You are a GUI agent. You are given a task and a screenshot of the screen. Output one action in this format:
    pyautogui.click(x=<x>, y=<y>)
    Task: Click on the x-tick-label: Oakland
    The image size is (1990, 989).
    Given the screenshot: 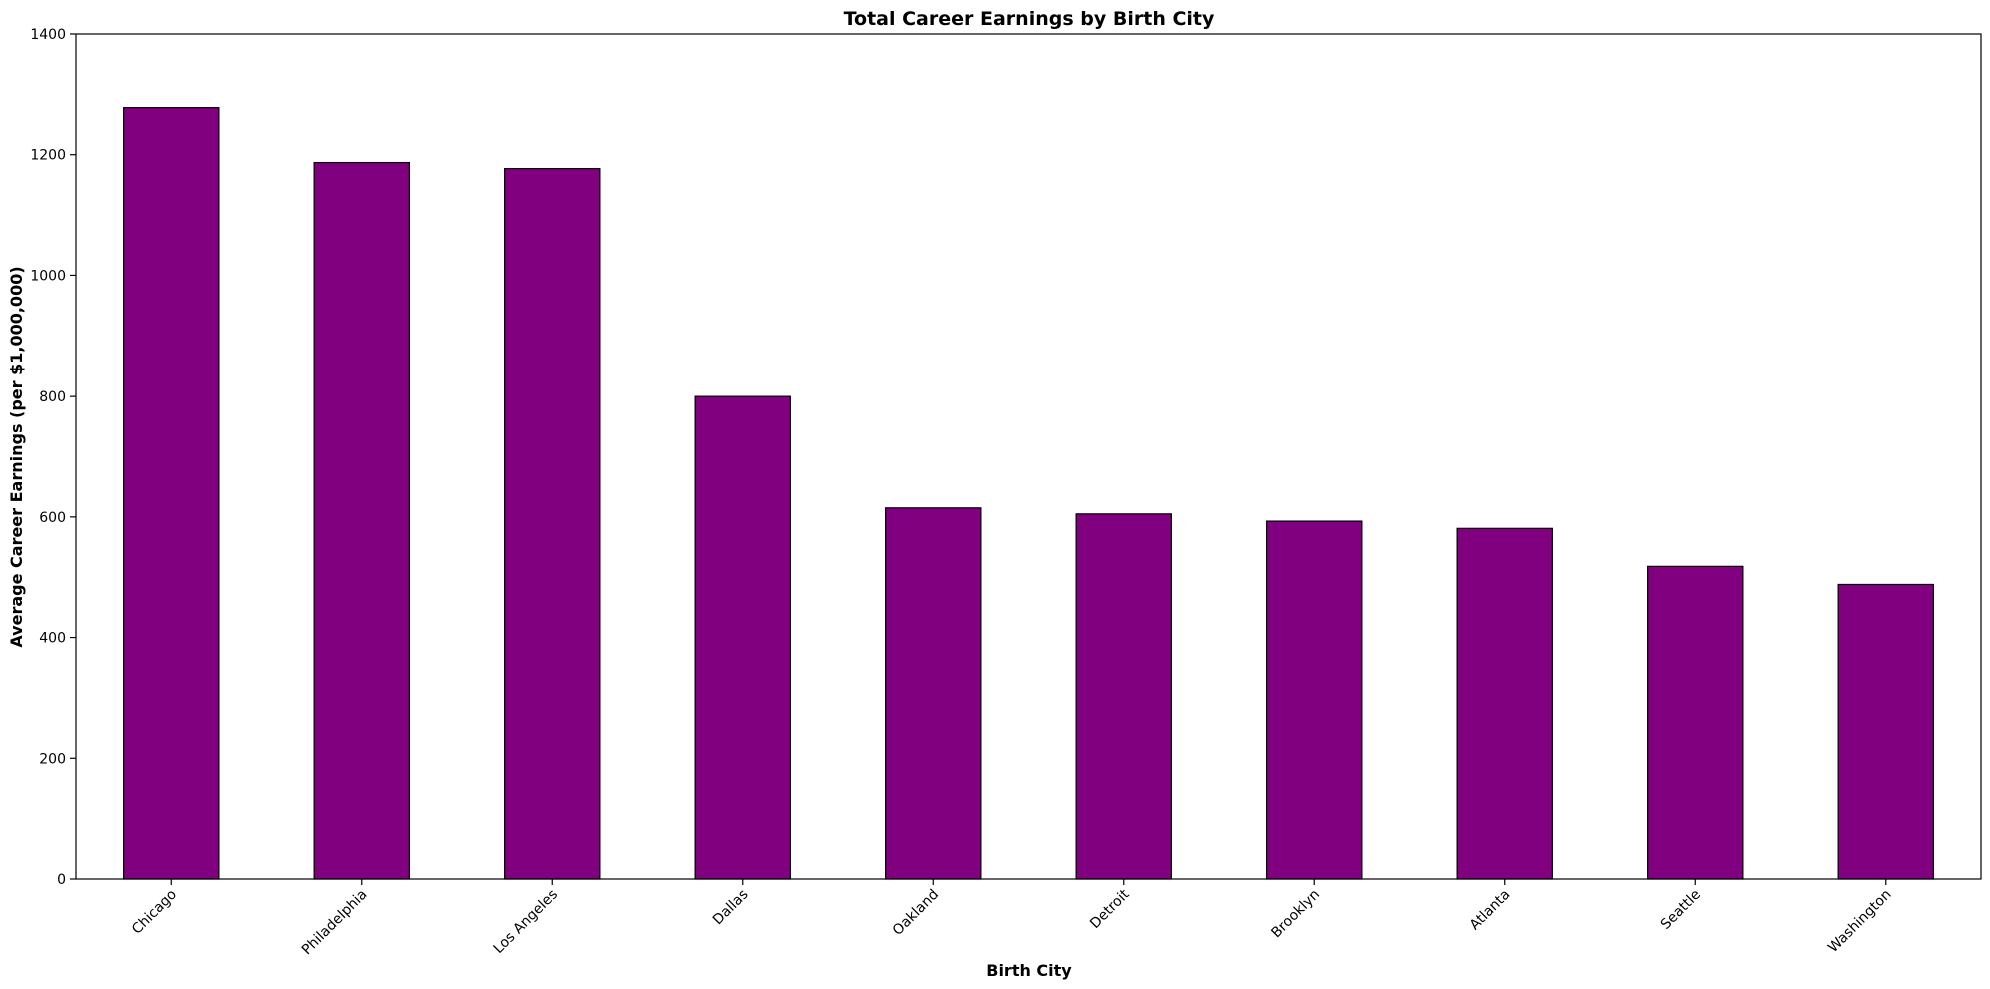 What is the action you would take?
    pyautogui.click(x=916, y=913)
    